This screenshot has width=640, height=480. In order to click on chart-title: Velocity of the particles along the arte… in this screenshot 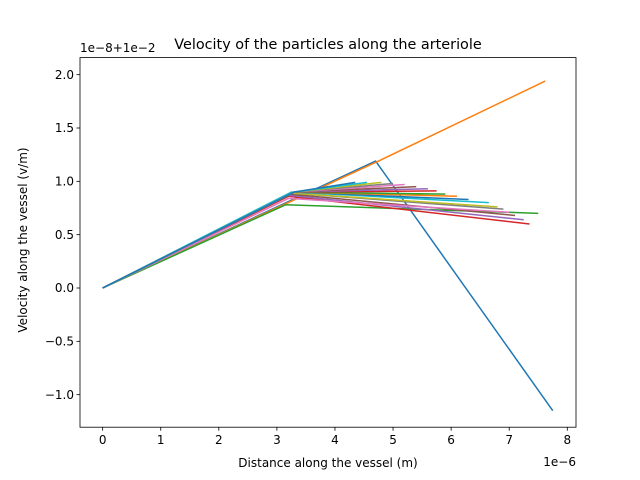, I will do `click(328, 45)`.